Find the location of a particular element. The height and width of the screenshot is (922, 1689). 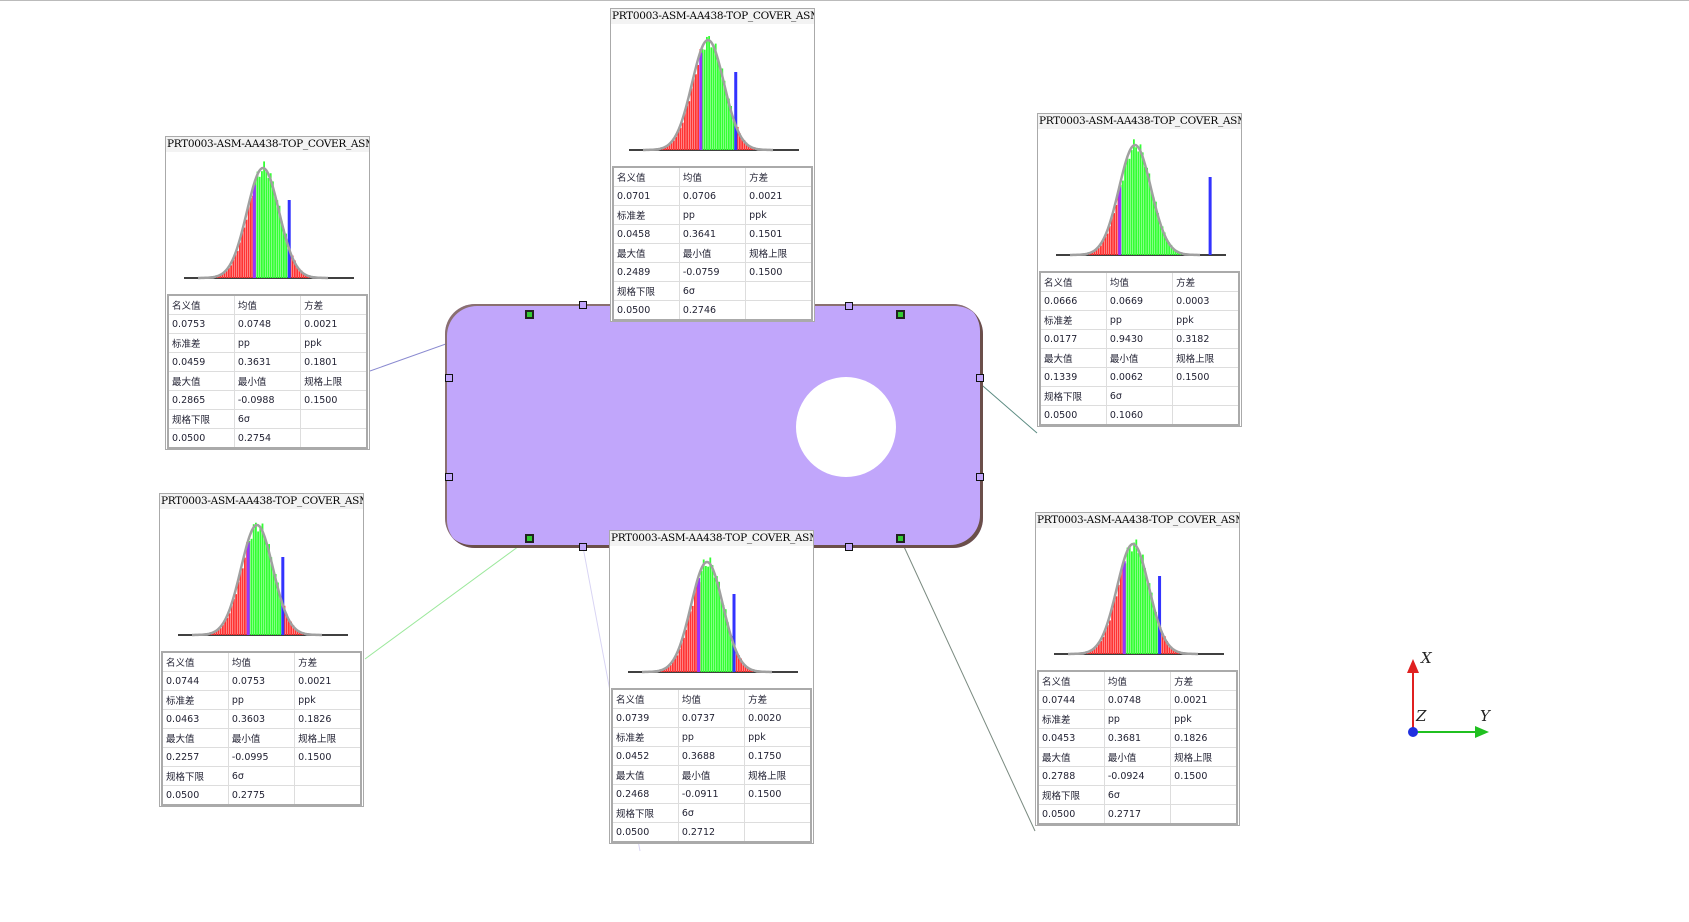

value-row: 0.0453 0.3681 0.1826 is located at coordinates (1137, 738).